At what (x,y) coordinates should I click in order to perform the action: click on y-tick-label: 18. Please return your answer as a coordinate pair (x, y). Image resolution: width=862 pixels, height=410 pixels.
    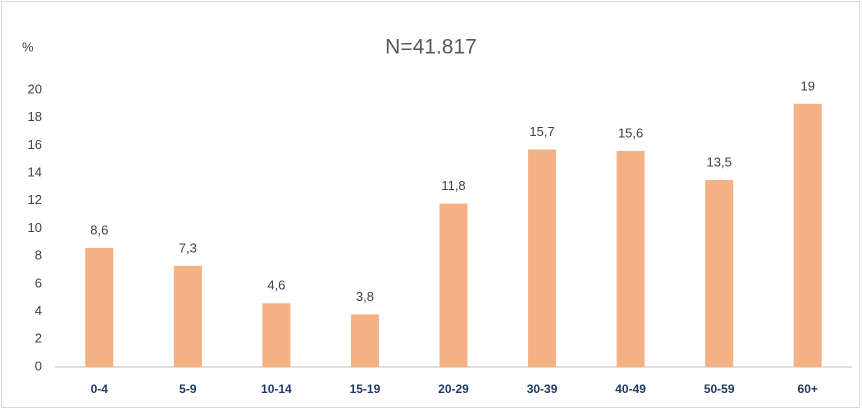
    Looking at the image, I should click on (35, 116).